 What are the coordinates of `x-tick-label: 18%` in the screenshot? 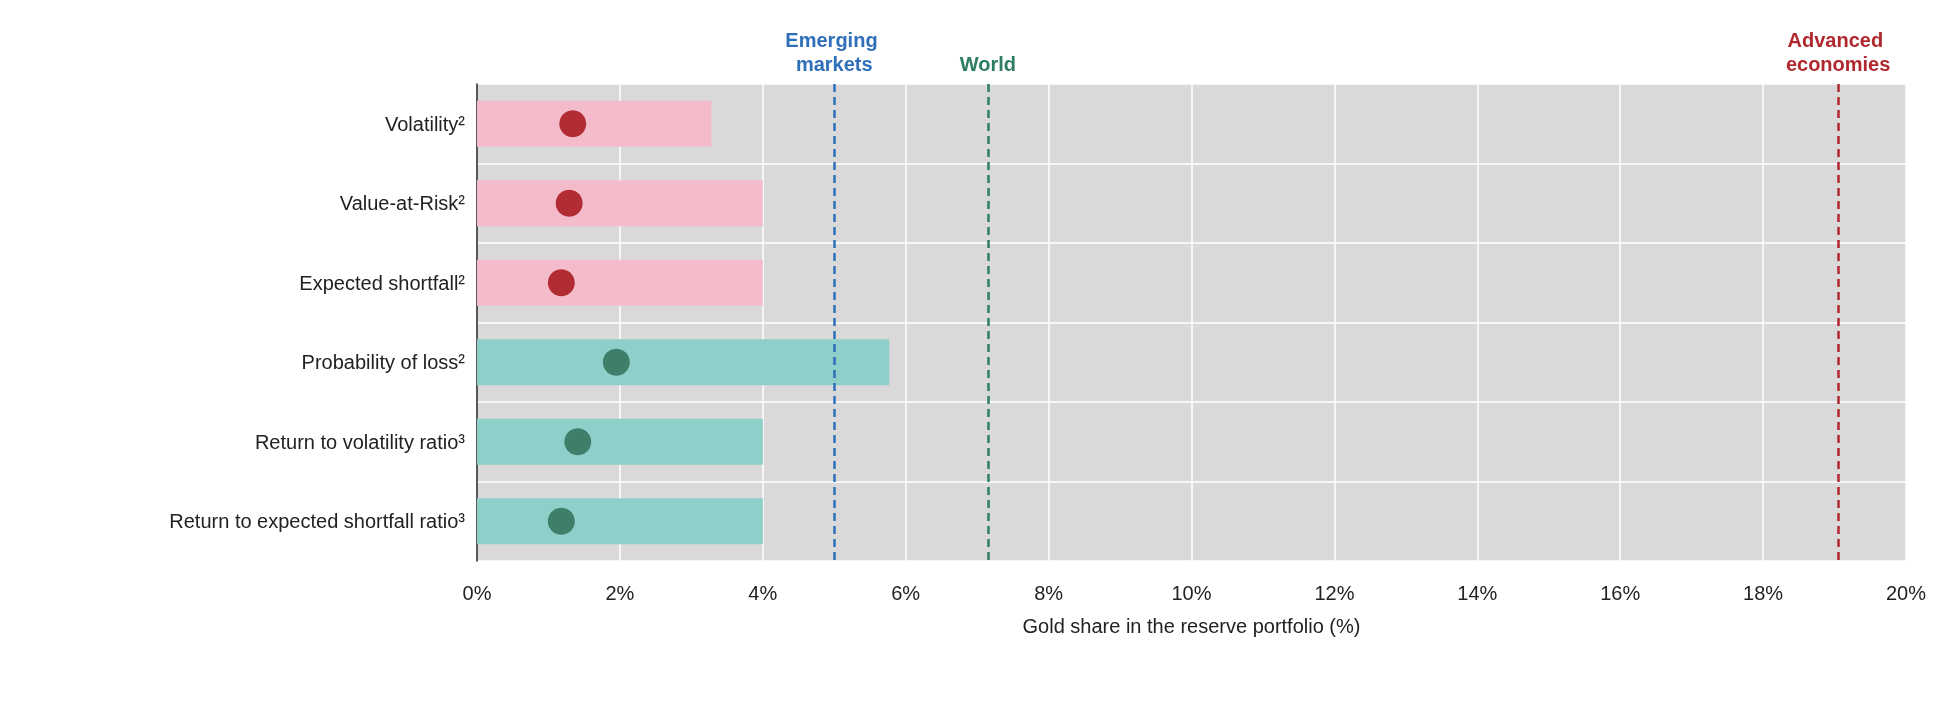 It's located at (1763, 593).